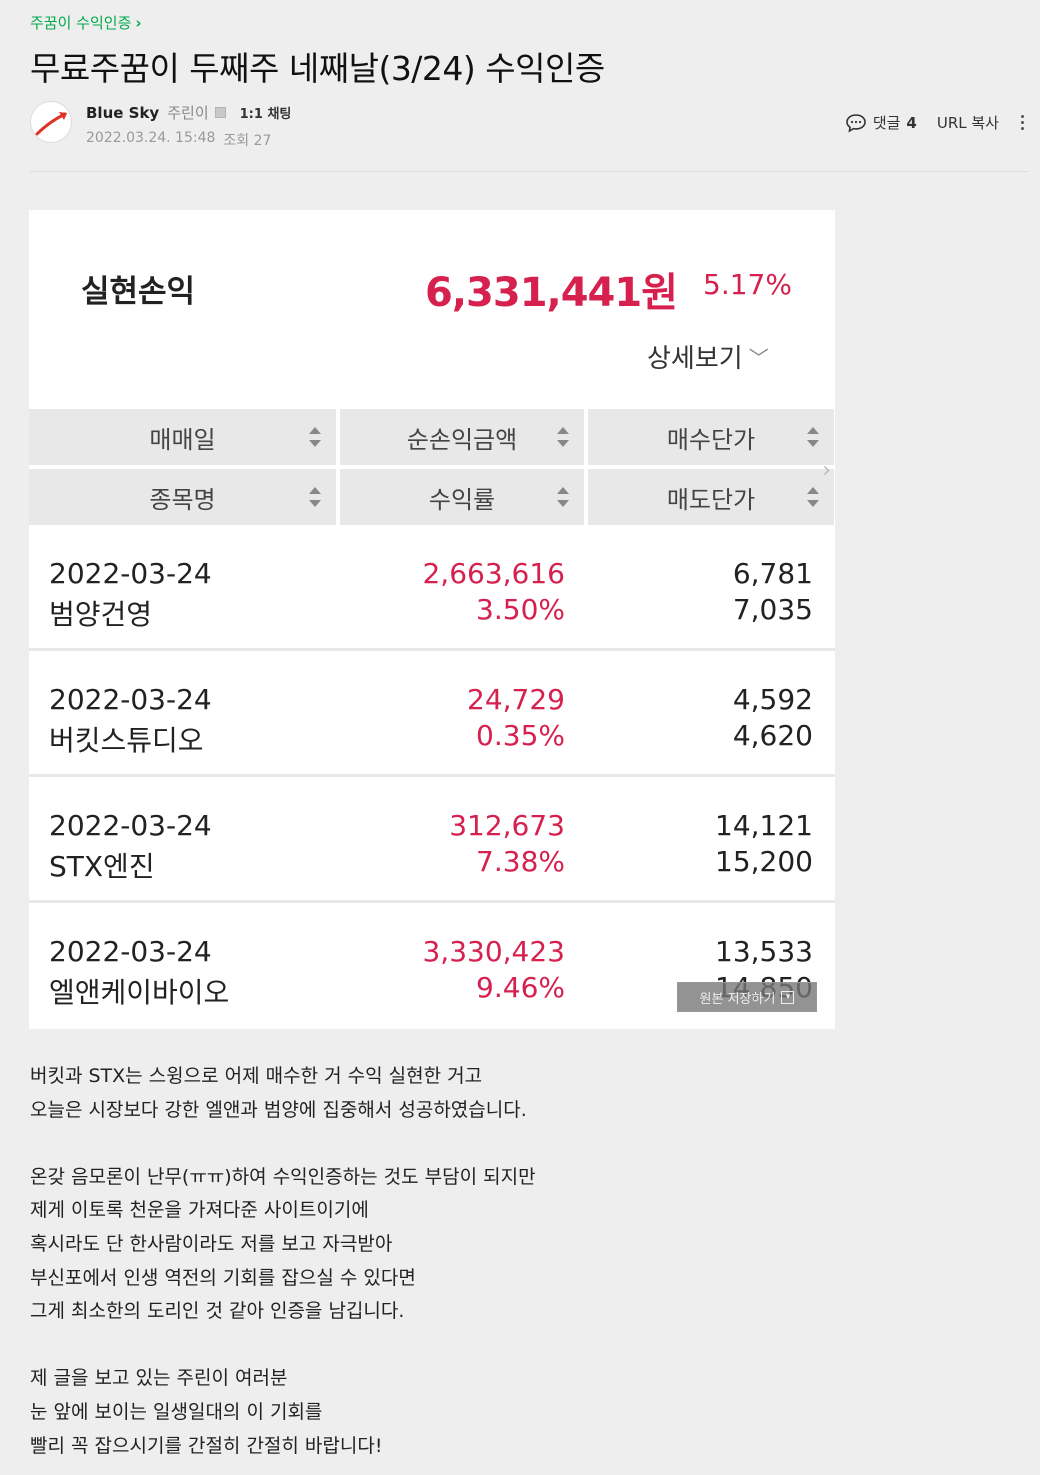  Describe the element at coordinates (772, 609) in the screenshot. I see `sell-price: 7,035` at that location.